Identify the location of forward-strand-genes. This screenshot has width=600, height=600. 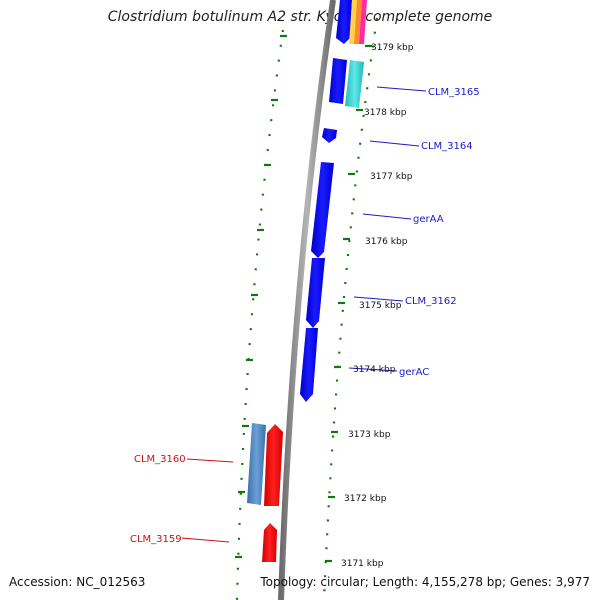
(326, 201).